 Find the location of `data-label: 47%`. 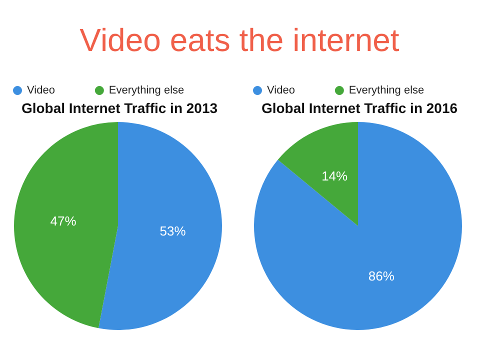

data-label: 47% is located at coordinates (63, 220).